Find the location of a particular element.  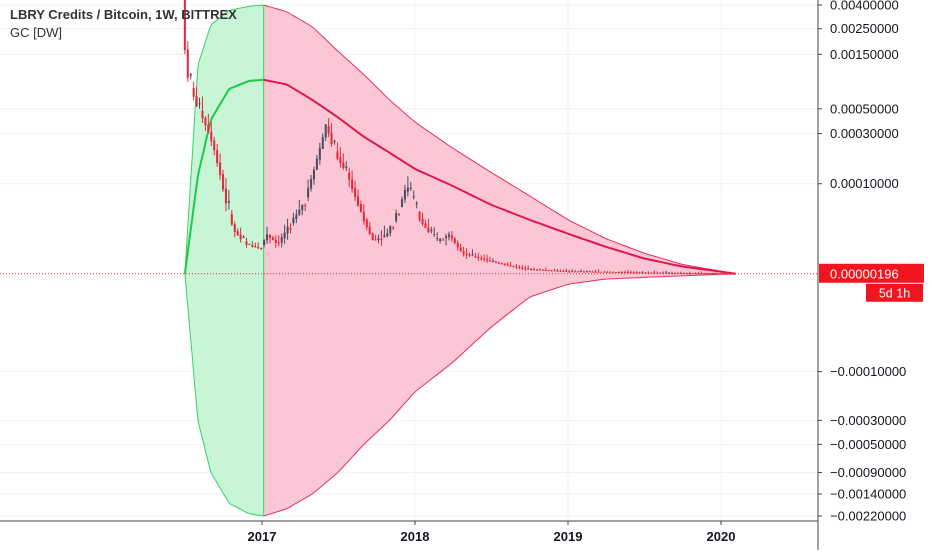

y-tick-label: 0.00400000 is located at coordinates (864, 6).